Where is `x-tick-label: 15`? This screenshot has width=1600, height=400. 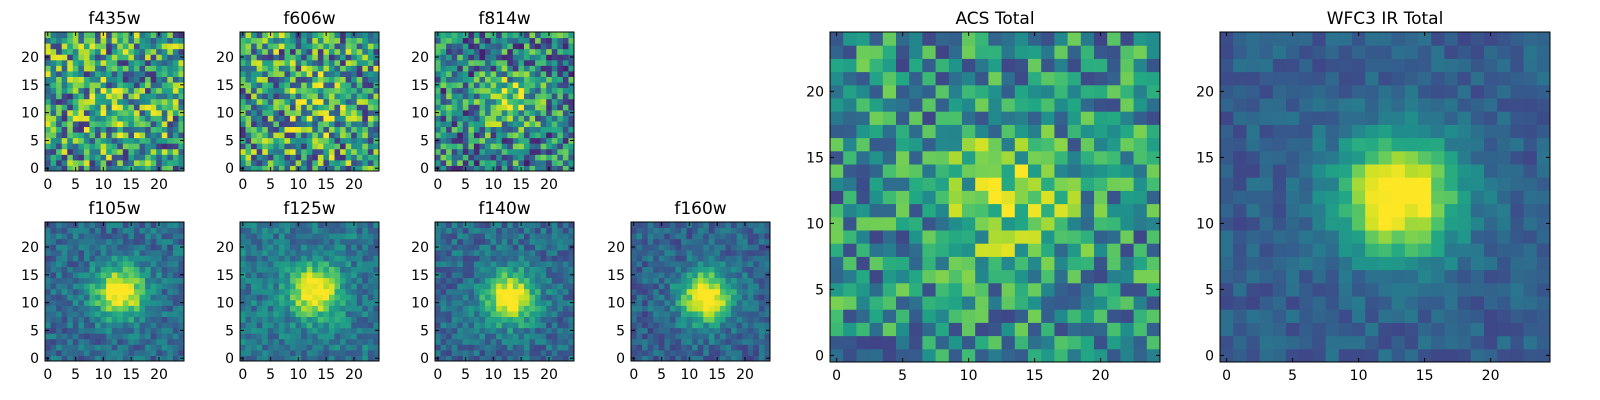
x-tick-label: 15 is located at coordinates (131, 375).